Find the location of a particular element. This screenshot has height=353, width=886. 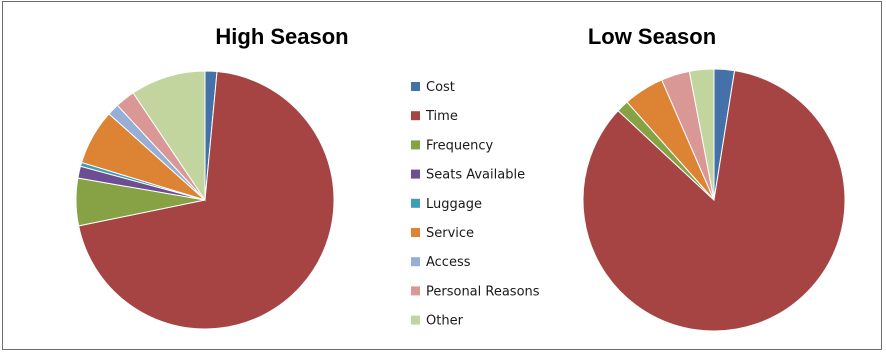

legend-swatch-service is located at coordinates (415, 232).